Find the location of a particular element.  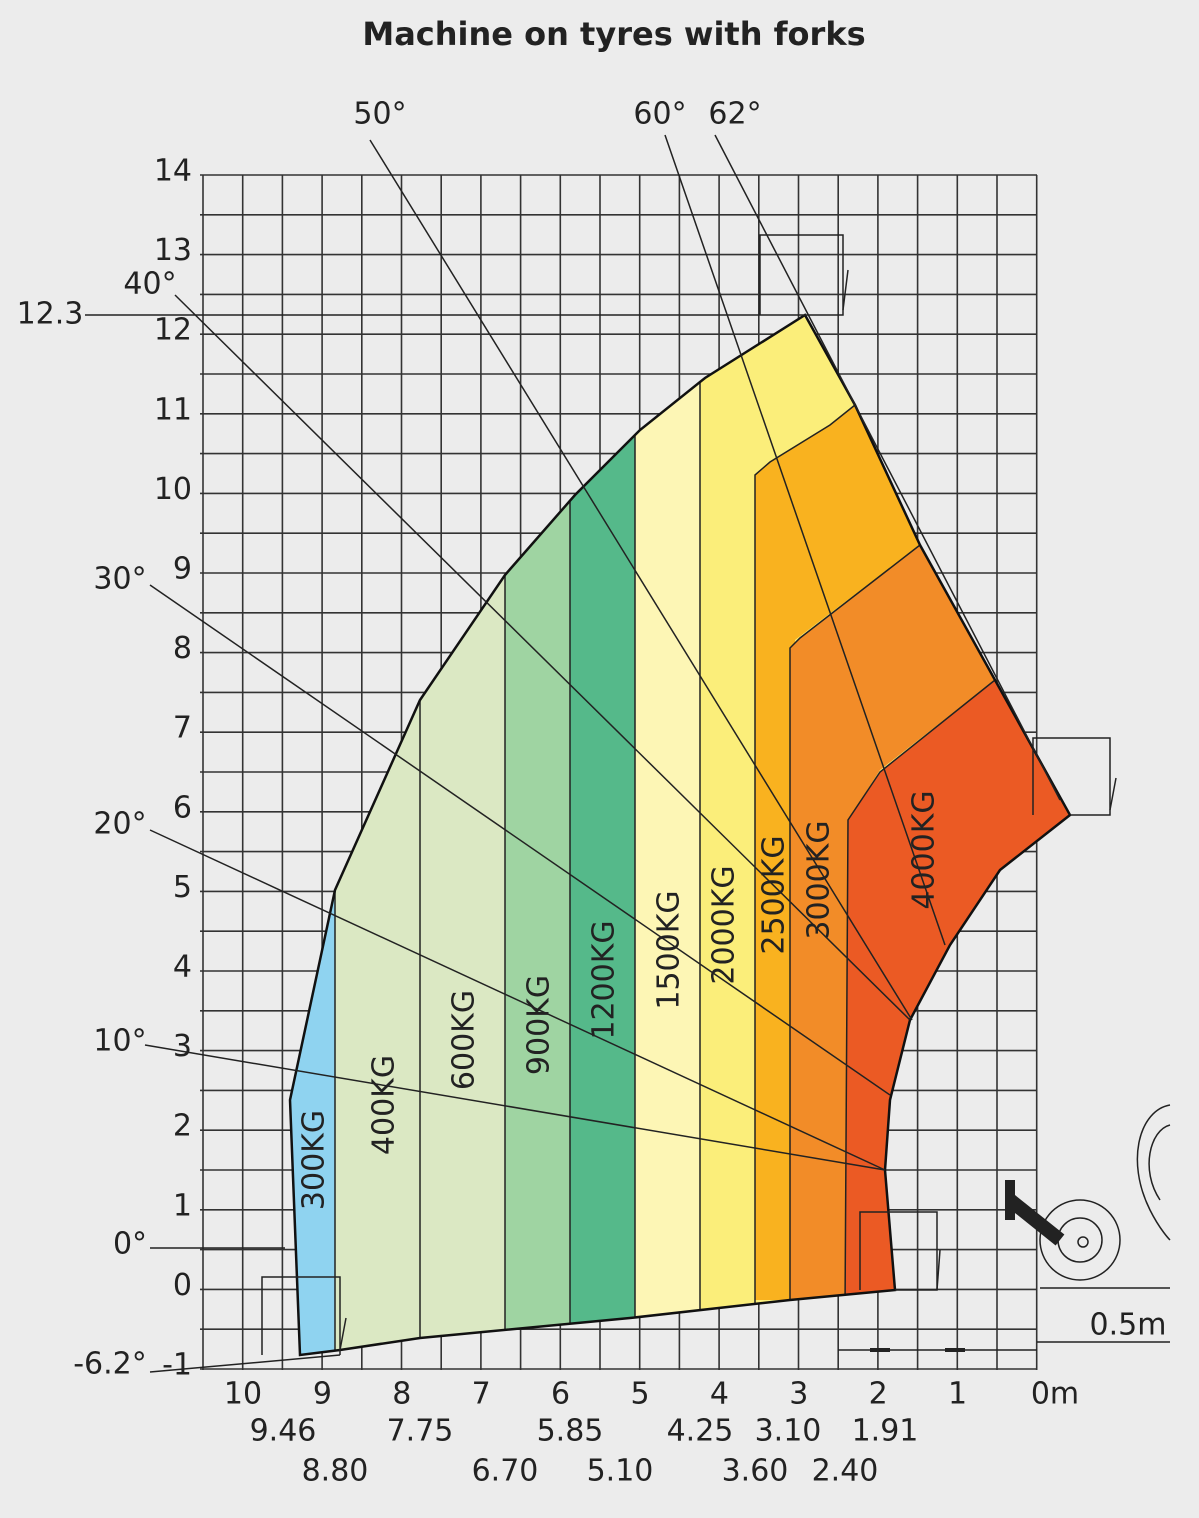

angle-label: 20° is located at coordinates (119, 824).